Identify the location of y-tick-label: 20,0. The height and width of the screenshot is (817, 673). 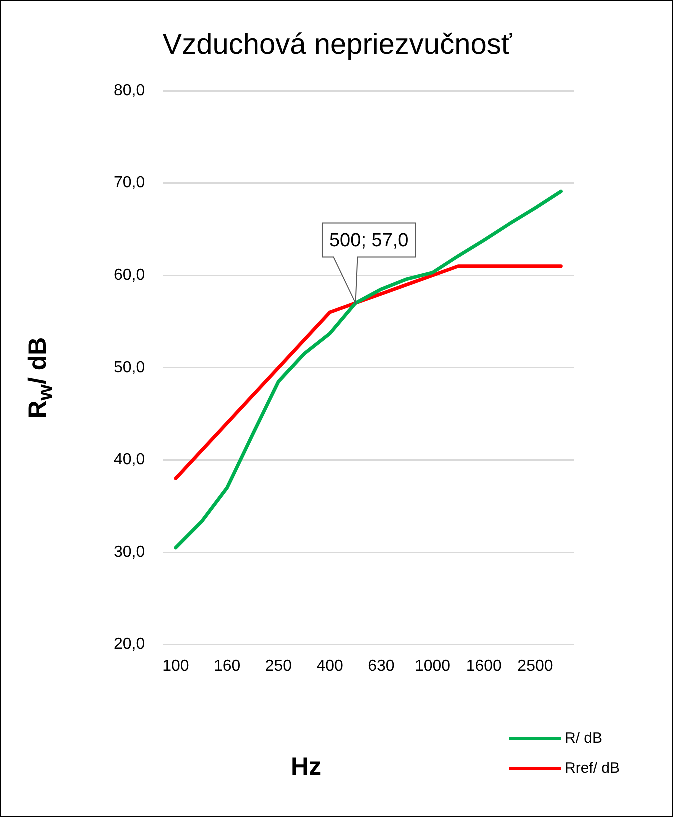
(130, 645).